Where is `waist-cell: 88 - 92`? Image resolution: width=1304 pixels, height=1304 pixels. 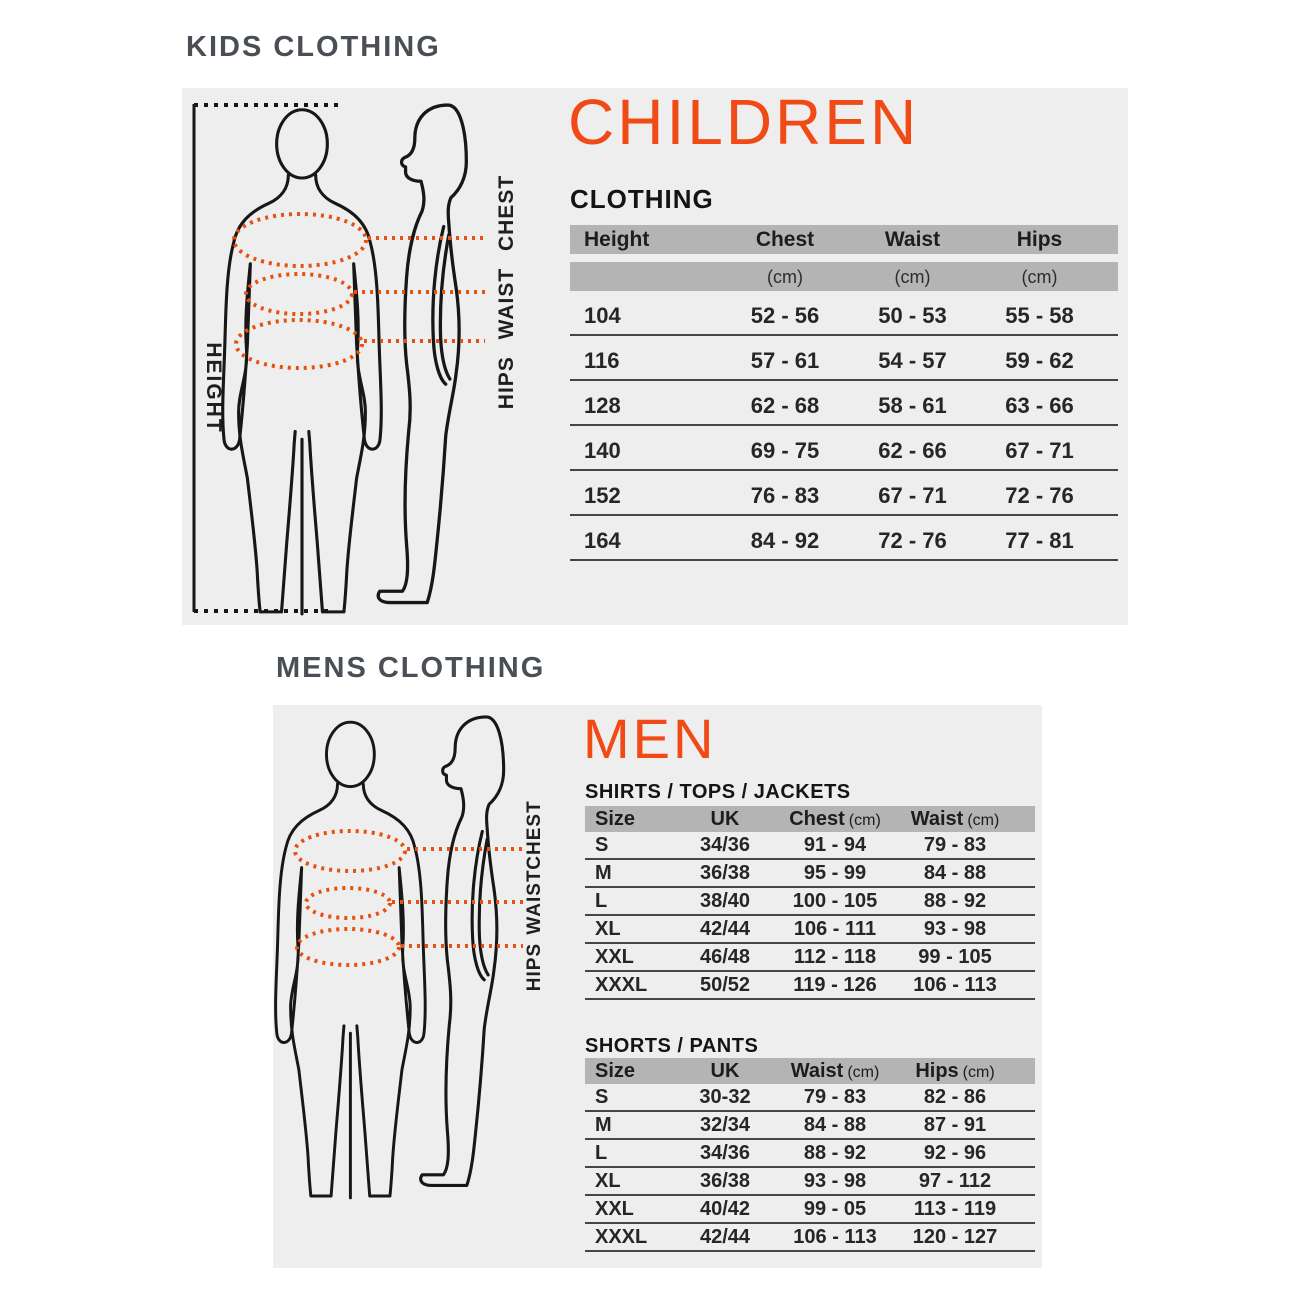 waist-cell: 88 - 92 is located at coordinates (835, 1153).